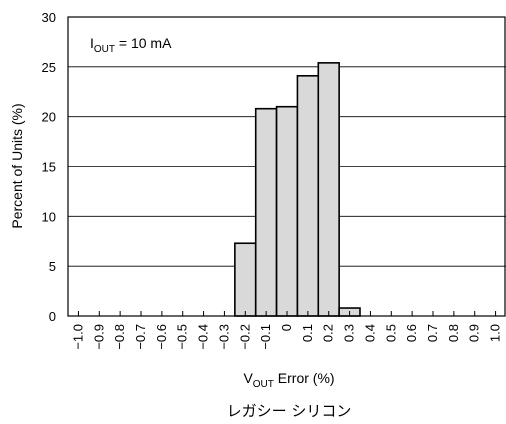  Describe the element at coordinates (143, 43) in the screenshot. I see `annotation-rest: = 10 mA` at that location.